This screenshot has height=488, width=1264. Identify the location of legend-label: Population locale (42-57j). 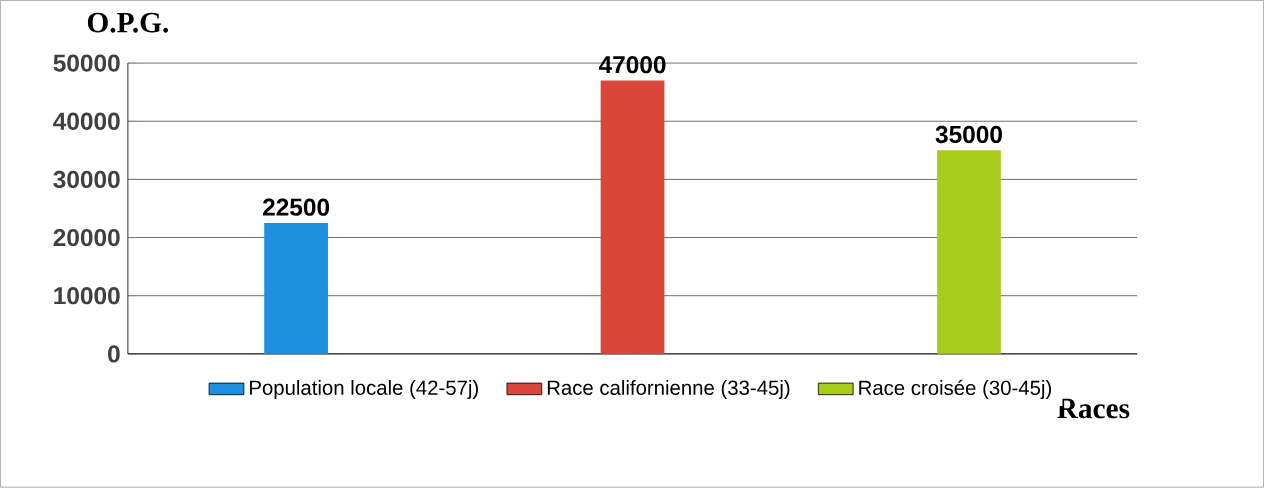
(364, 390).